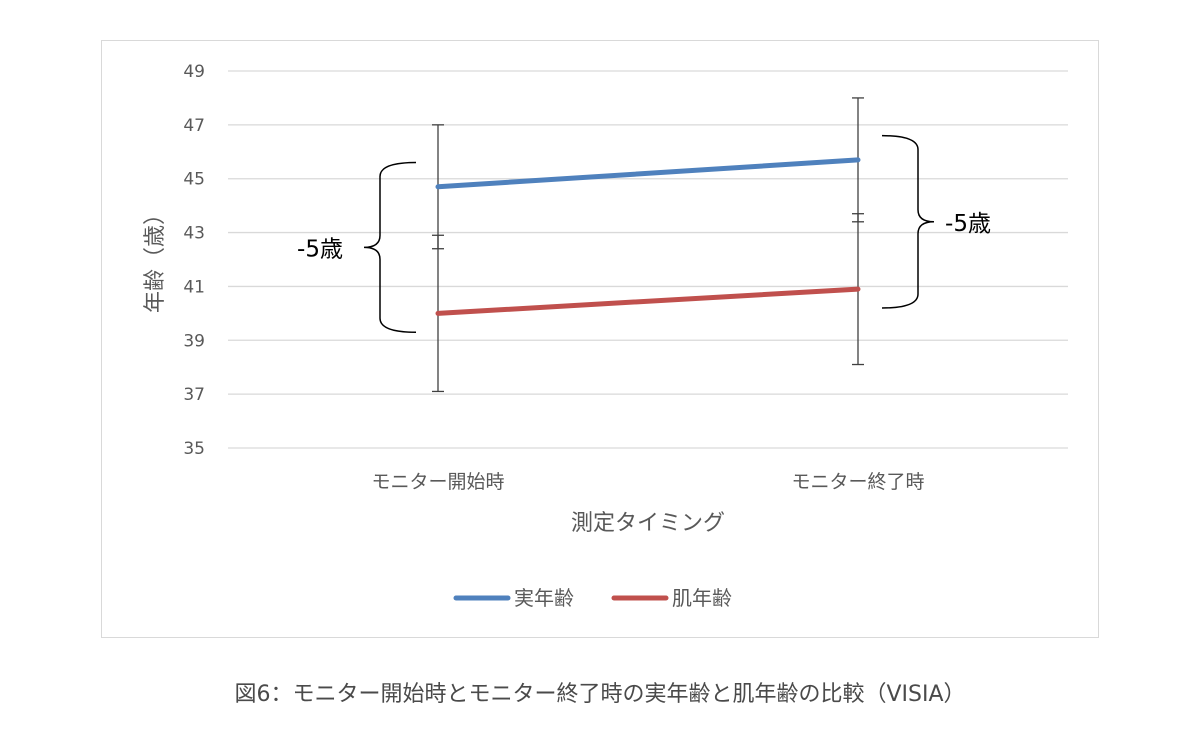 This screenshot has width=1200, height=741. I want to click on x-axis-title: 測定タイミング, so click(648, 523).